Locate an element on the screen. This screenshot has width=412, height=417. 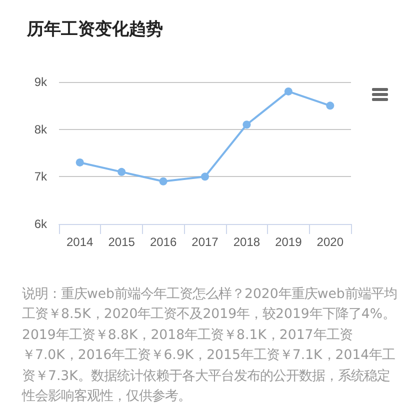
y-tick-label: 6k is located at coordinates (41, 224).